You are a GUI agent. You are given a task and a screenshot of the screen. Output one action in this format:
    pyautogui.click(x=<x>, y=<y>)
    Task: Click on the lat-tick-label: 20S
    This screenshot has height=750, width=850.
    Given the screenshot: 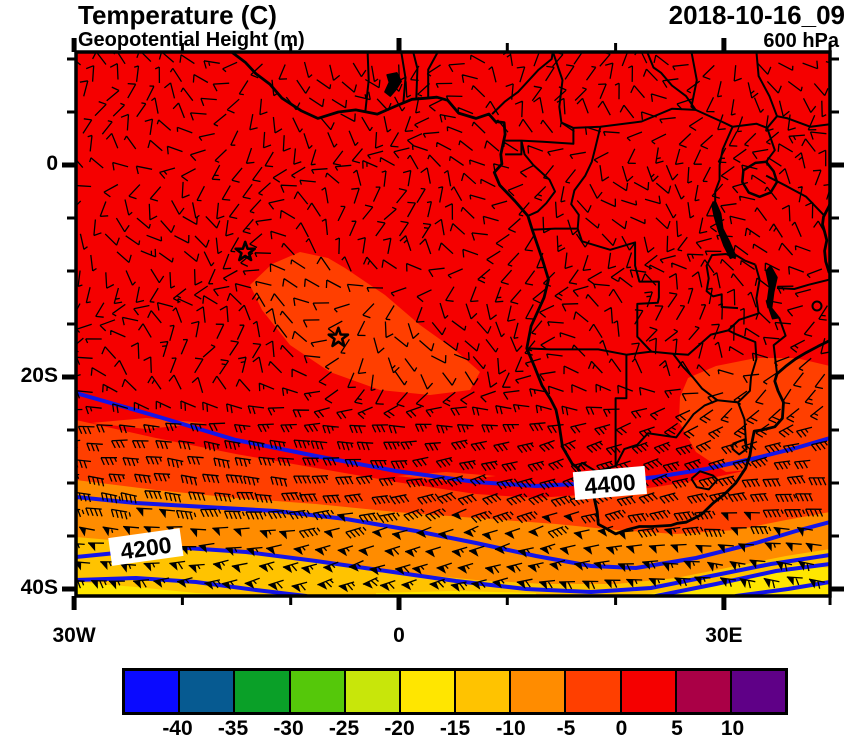 What is the action you would take?
    pyautogui.click(x=39, y=375)
    